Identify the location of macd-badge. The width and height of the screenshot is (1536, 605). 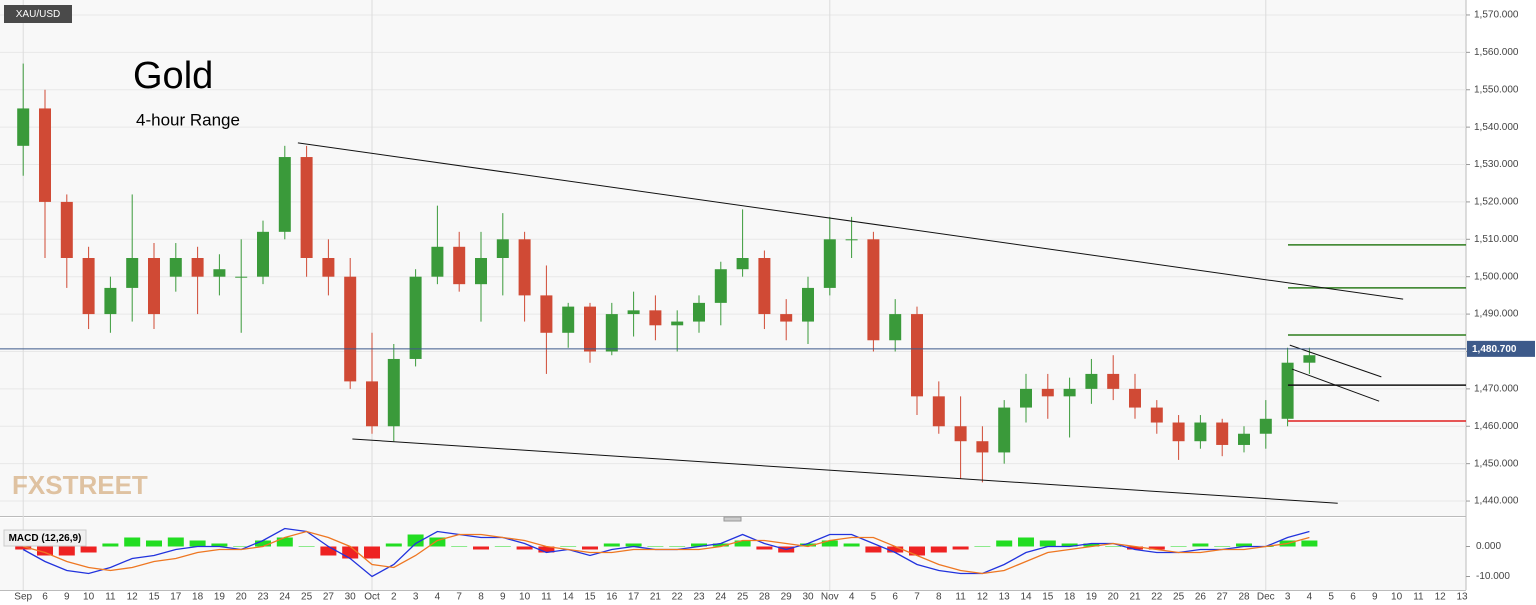
(45, 538).